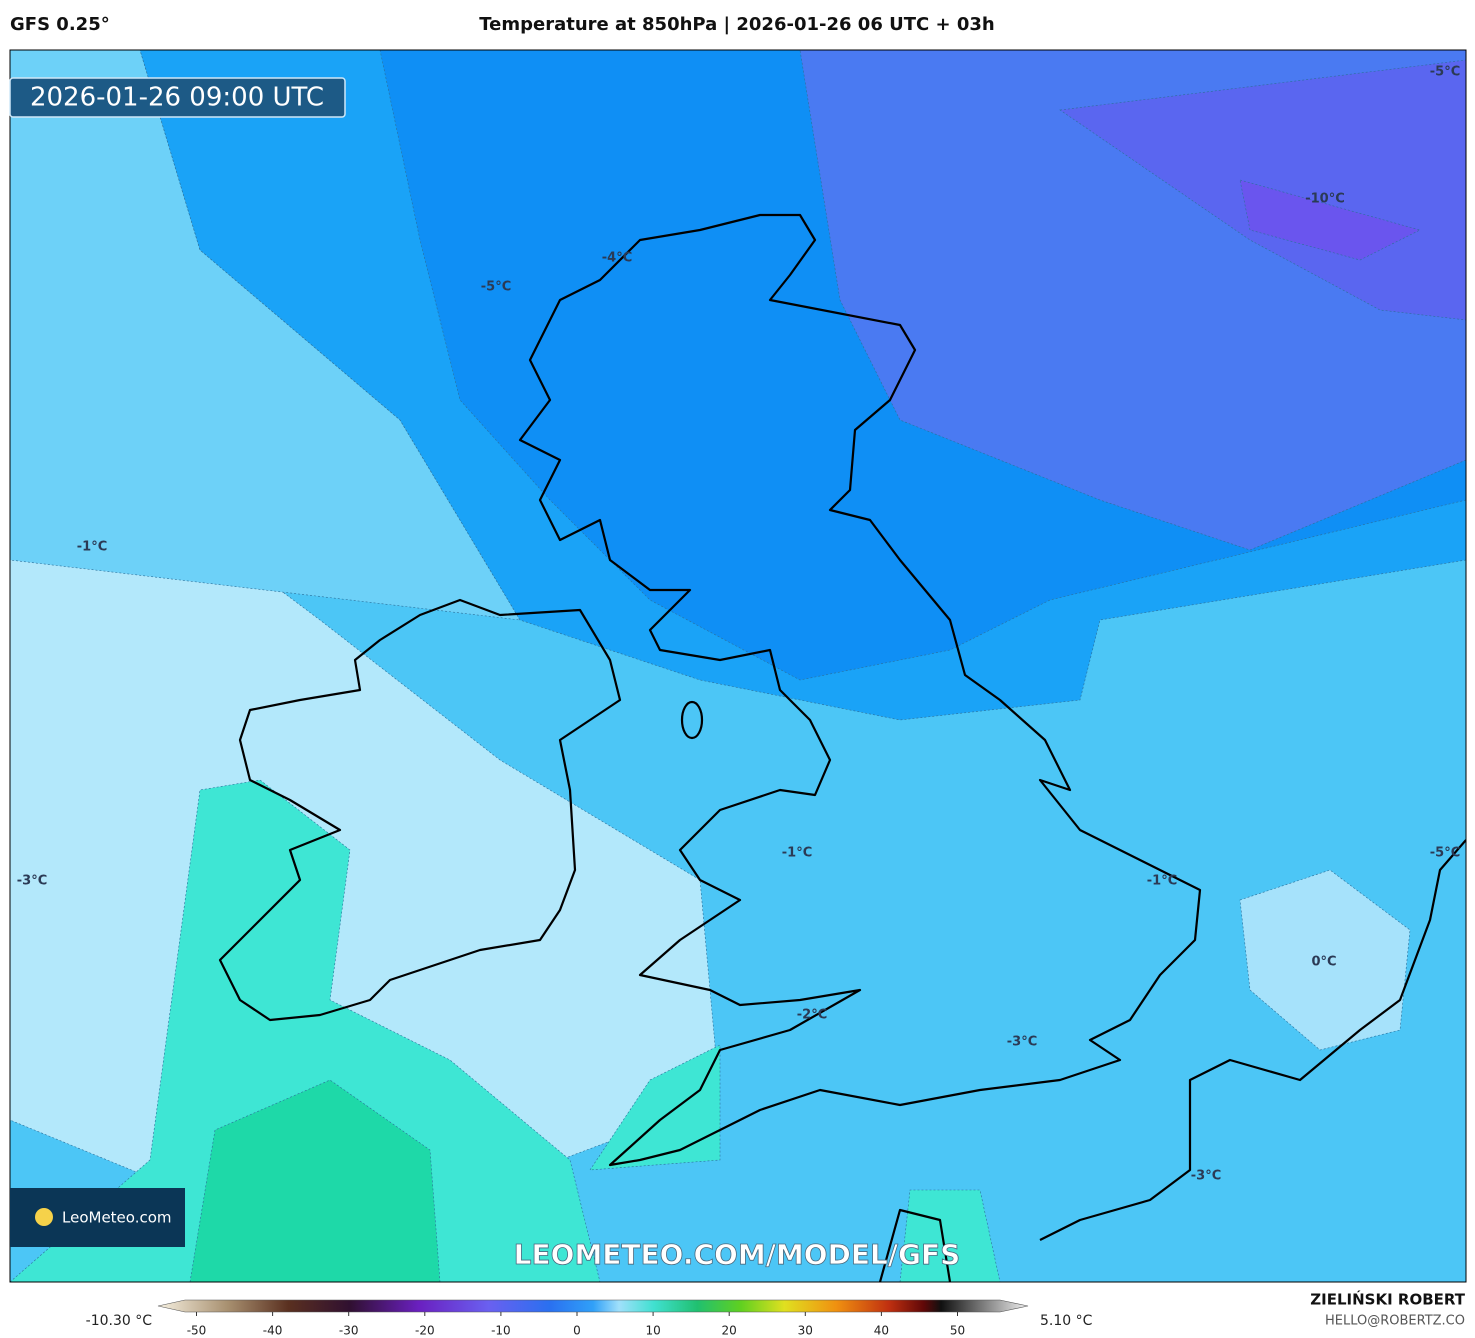 This screenshot has width=1475, height=1338. Describe the element at coordinates (692, 720) in the screenshot. I see `isle-of-man` at that location.